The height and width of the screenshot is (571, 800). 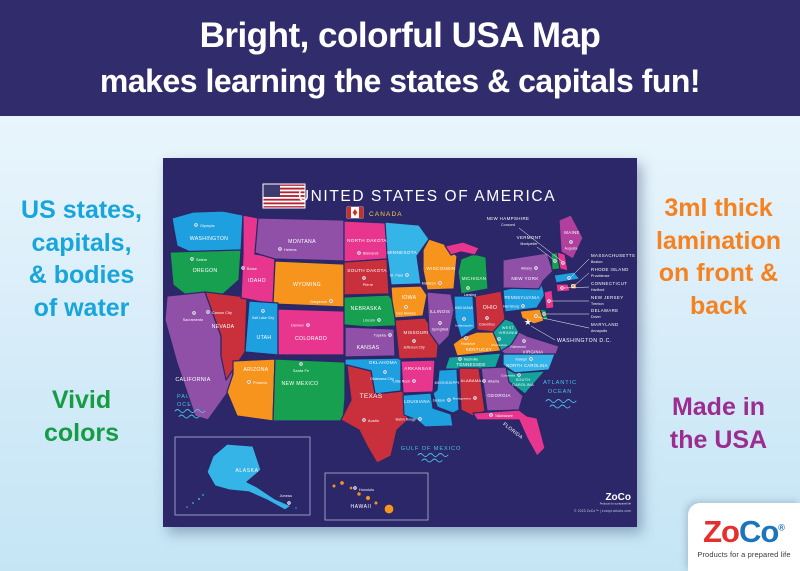 What do you see at coordinates (607, 297) in the screenshot?
I see `state-label-new-jersey: NEW JERSEY` at bounding box center [607, 297].